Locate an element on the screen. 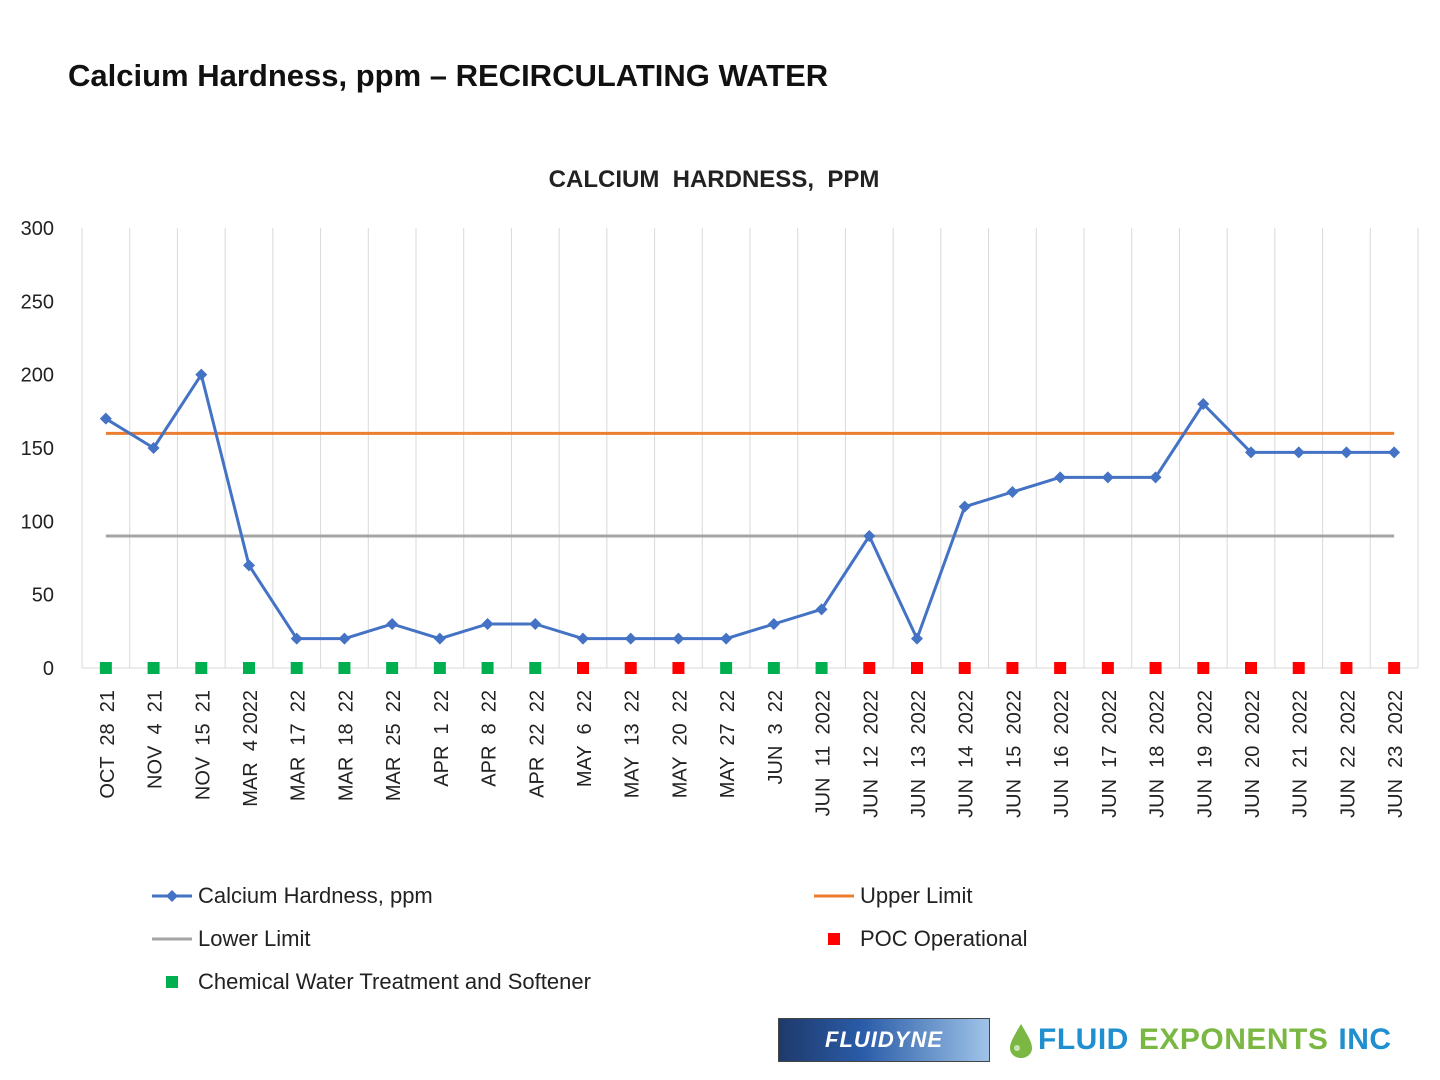  y-tick-label: 150 is located at coordinates (37, 449).